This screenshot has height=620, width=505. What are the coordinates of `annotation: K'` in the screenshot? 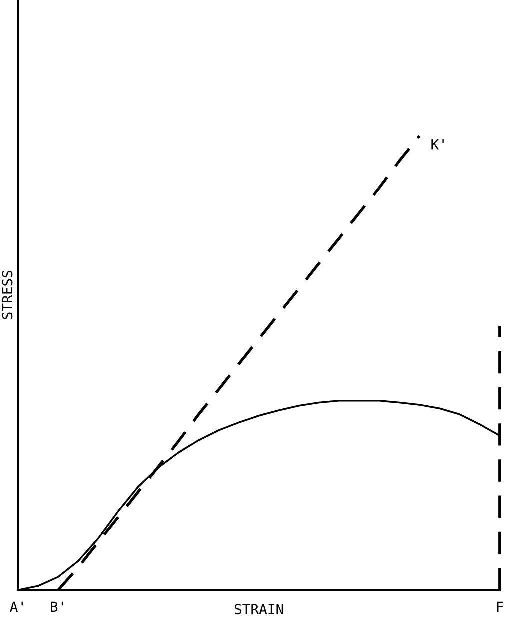 It's located at (438, 144).